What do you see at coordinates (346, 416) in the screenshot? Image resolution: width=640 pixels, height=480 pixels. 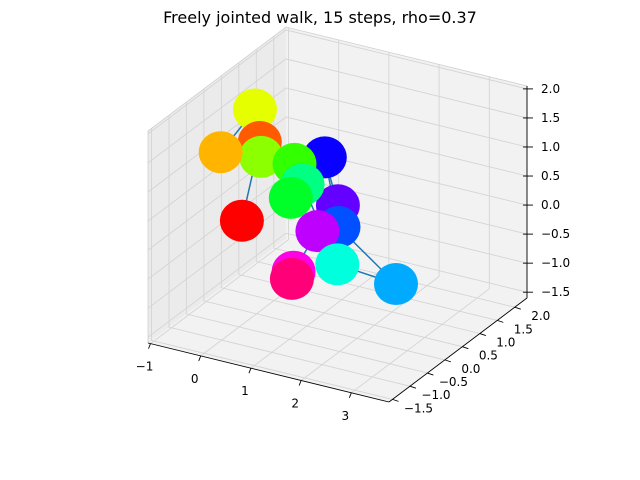 I see `x-tick-label: 3` at bounding box center [346, 416].